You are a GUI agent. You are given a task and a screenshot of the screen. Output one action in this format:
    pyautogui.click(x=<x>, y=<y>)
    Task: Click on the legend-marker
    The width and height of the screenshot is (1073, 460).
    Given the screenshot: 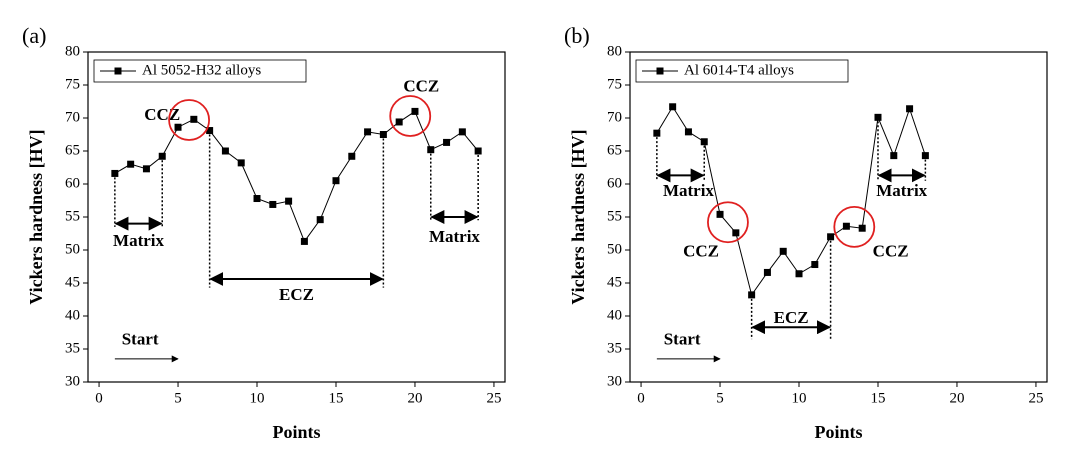 What is the action you would take?
    pyautogui.click(x=660, y=71)
    